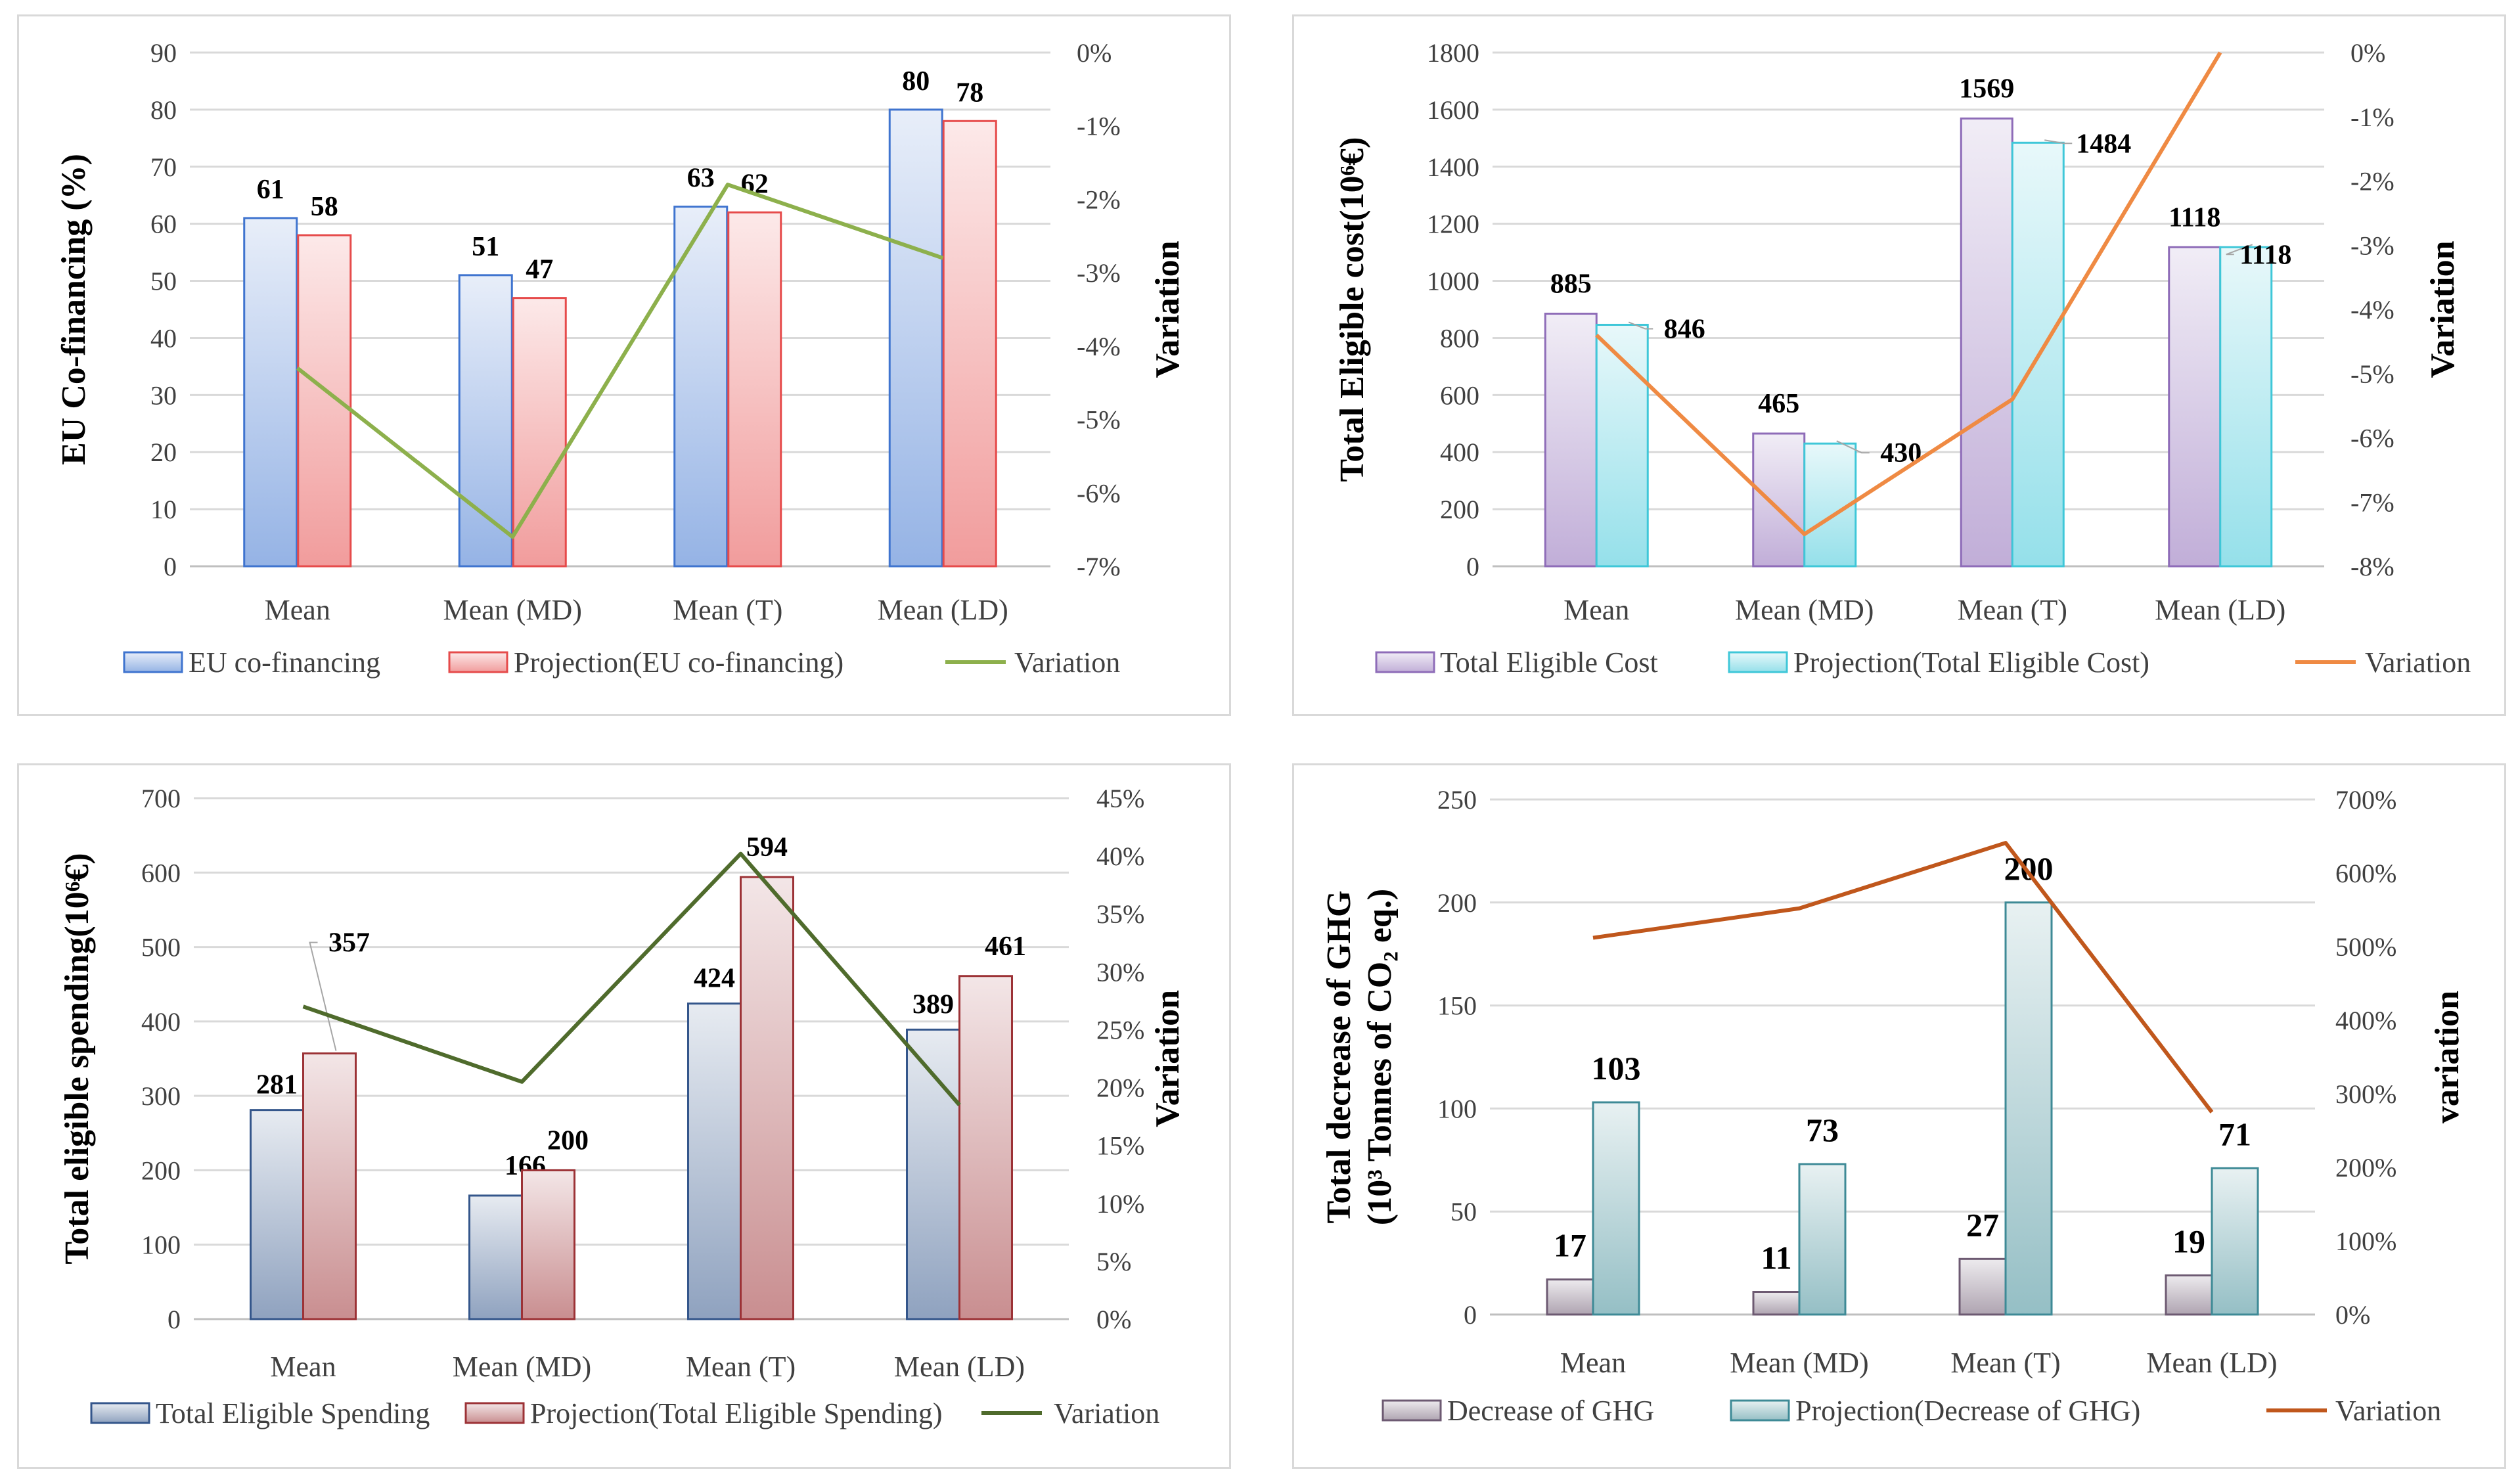 The image size is (2518, 1484). What do you see at coordinates (1099, 126) in the screenshot?
I see `y2-tick-label: -1%` at bounding box center [1099, 126].